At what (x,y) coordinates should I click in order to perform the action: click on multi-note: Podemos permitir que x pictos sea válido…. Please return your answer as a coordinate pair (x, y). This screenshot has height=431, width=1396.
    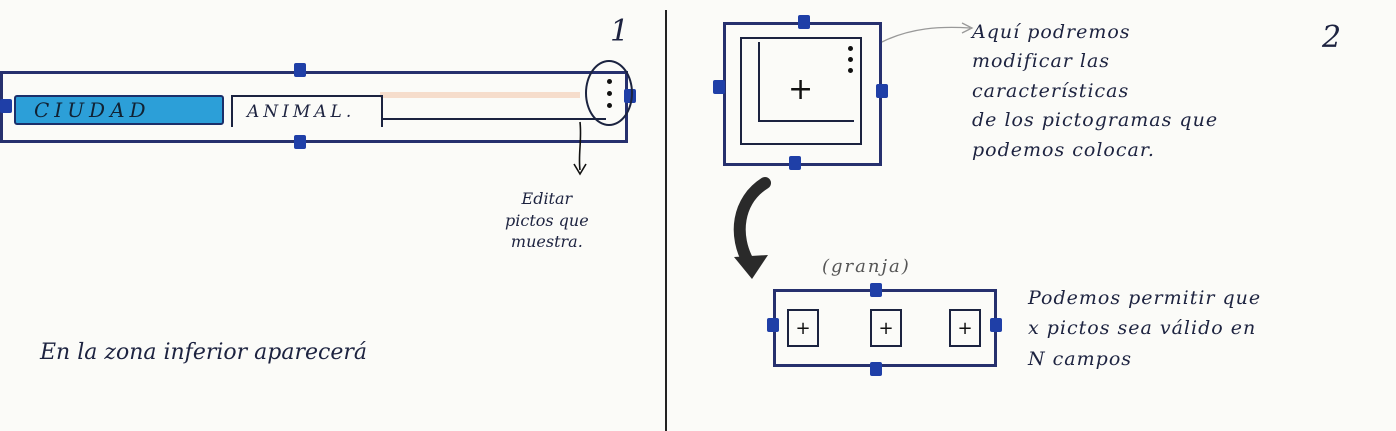
    Looking at the image, I should click on (1144, 328).